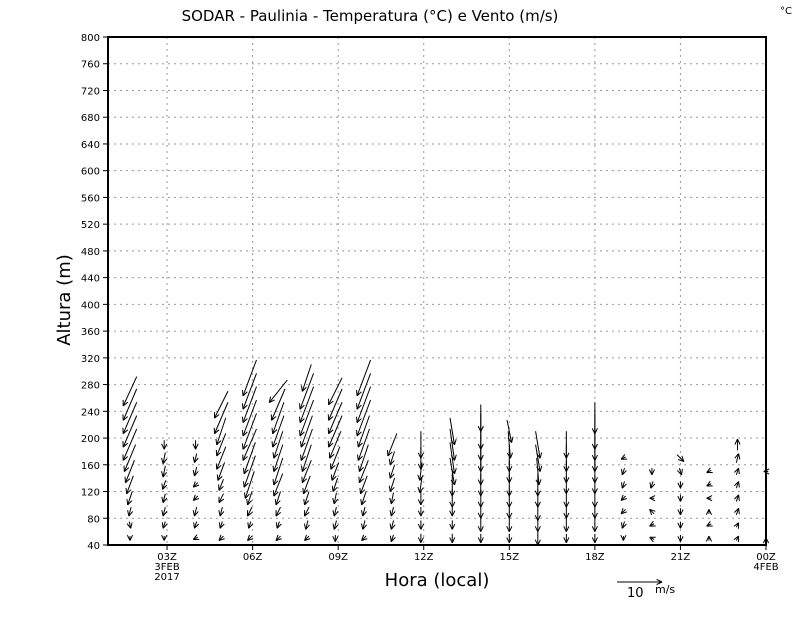 Image resolution: width=800 pixels, height=618 pixels. I want to click on y-tick-label: 80, so click(93, 519).